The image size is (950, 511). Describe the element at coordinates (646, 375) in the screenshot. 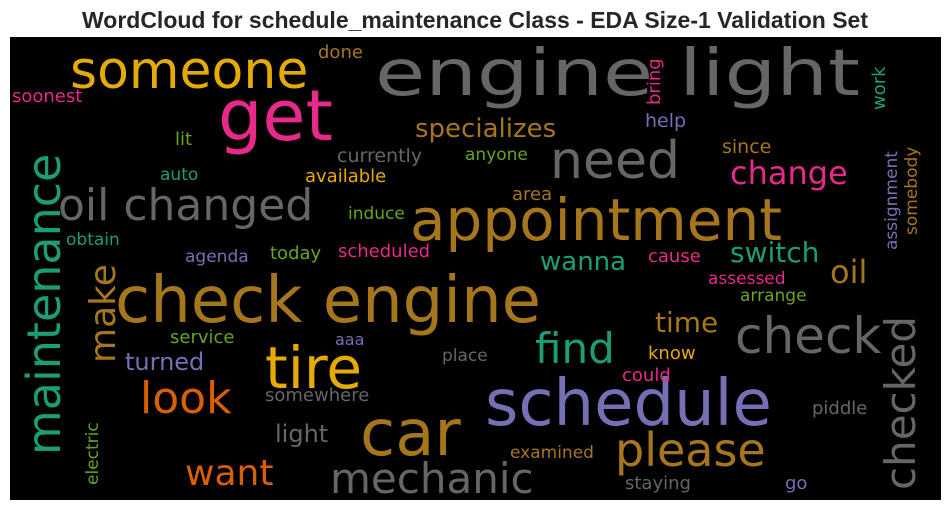

I see `word-could: could` at that location.